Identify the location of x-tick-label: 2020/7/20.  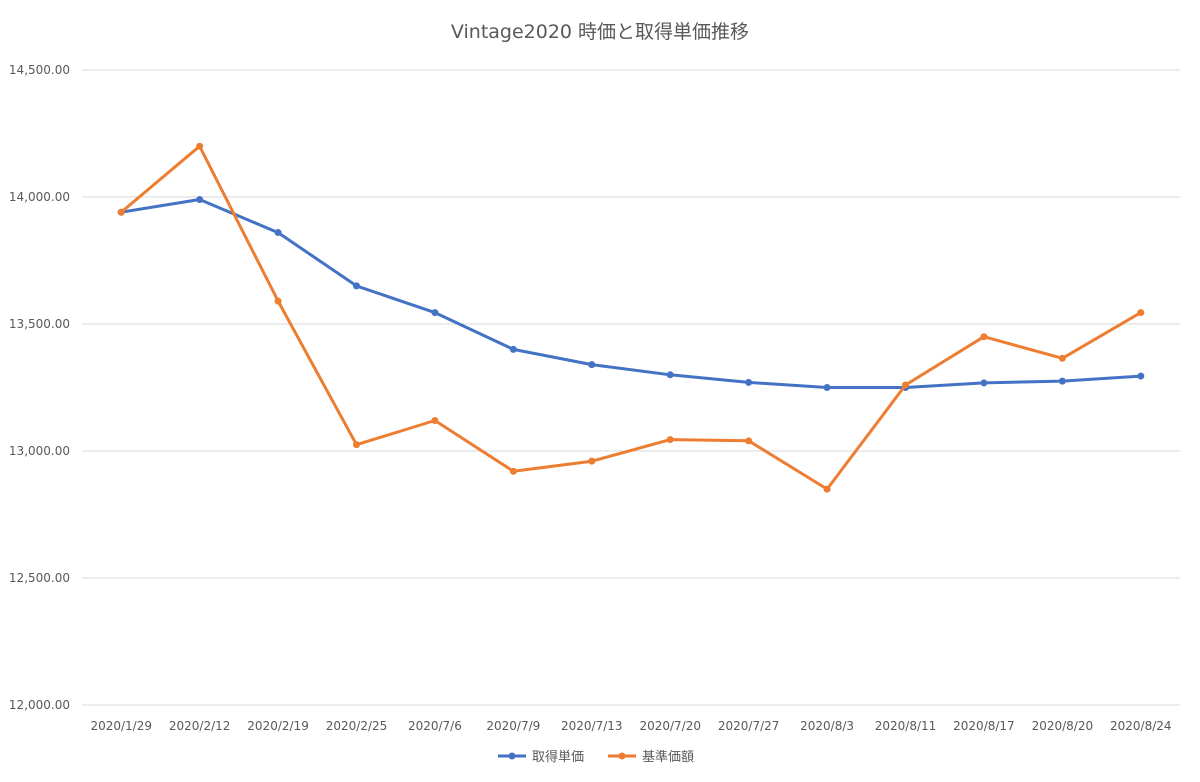
(670, 726).